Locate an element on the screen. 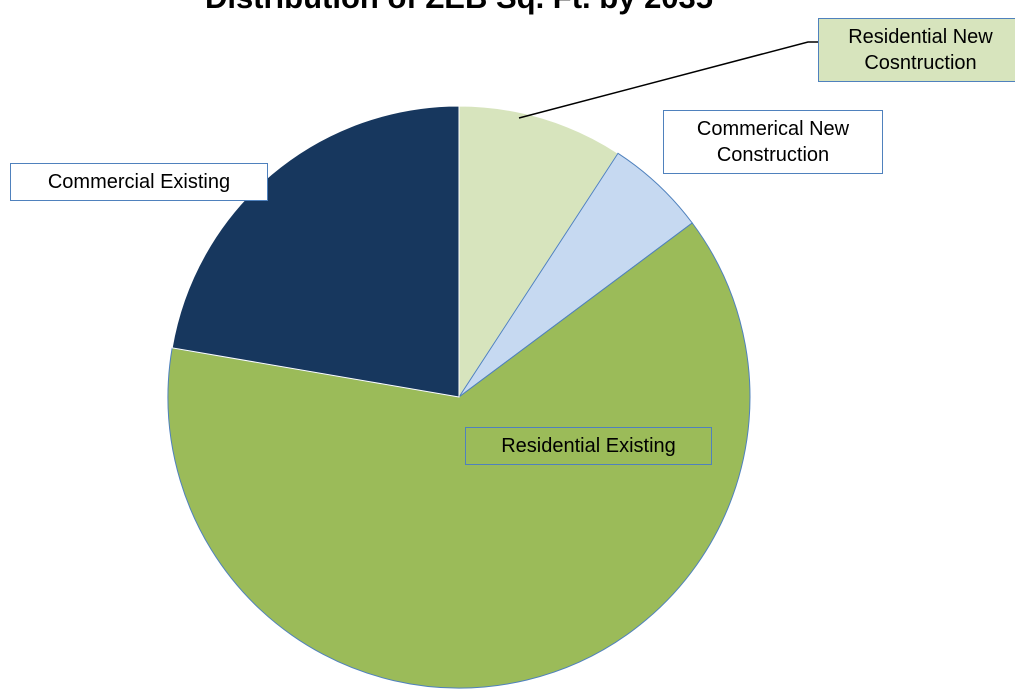 The width and height of the screenshot is (1015, 689). slice-label: Residential Existing is located at coordinates (588, 446).